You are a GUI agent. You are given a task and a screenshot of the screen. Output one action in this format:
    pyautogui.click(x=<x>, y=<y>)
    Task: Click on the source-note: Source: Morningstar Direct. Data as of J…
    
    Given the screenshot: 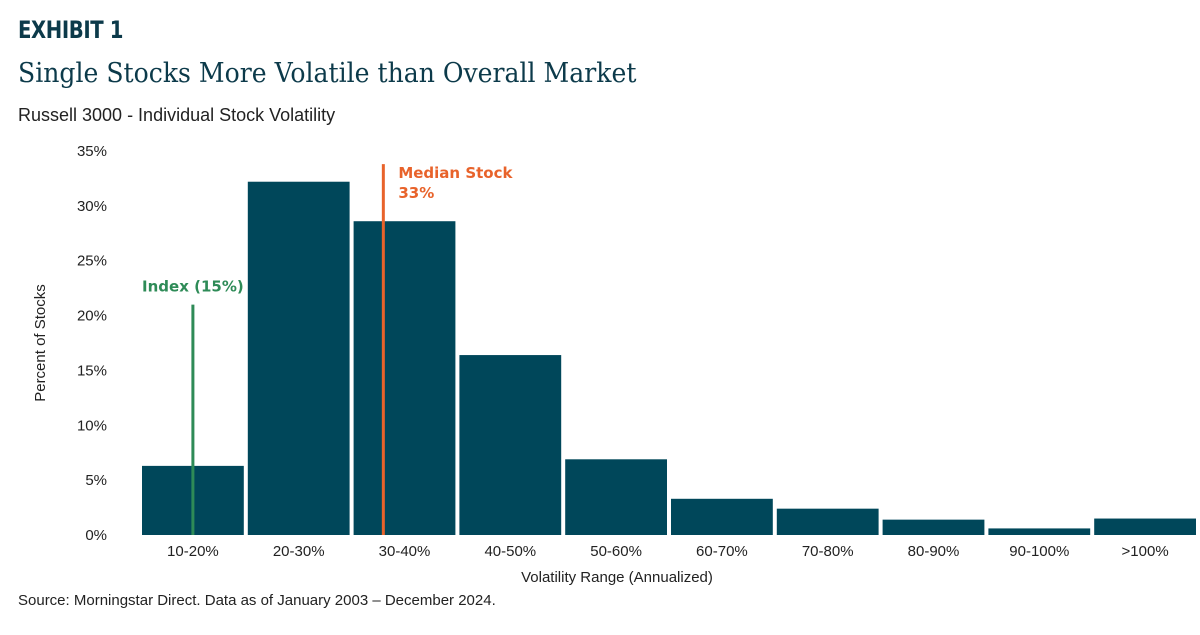 What is the action you would take?
    pyautogui.click(x=257, y=600)
    